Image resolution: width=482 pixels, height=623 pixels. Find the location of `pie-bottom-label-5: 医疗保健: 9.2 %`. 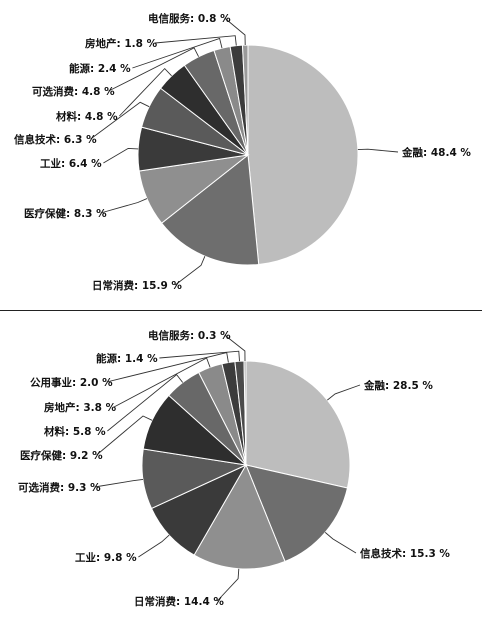

pie-bottom-label-5: 医疗保健: 9.2 % is located at coordinates (61, 455).